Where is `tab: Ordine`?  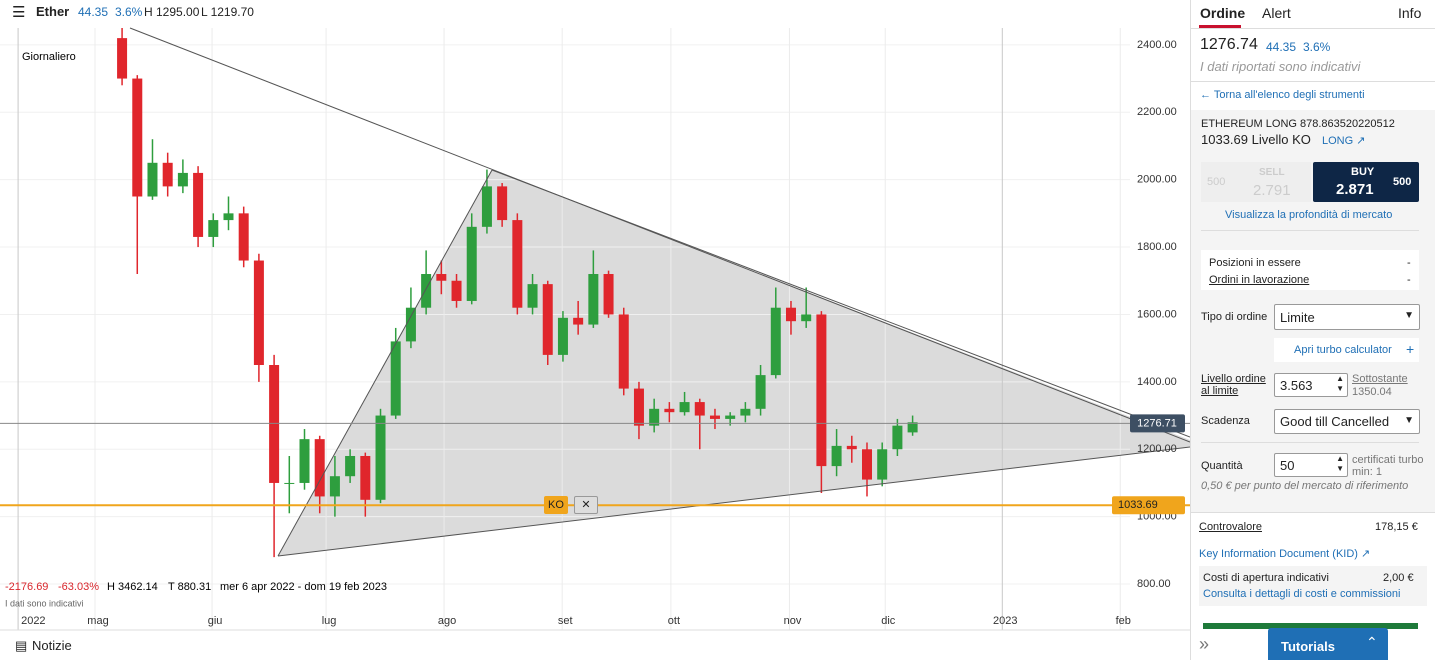
tab: Ordine is located at coordinates (1223, 13).